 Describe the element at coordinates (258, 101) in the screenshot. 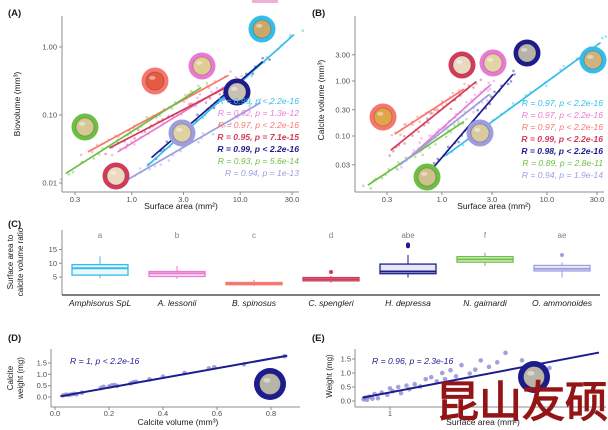

I see `legend-correlation-entry: R = 0.99, p < 2.2e-16` at that location.